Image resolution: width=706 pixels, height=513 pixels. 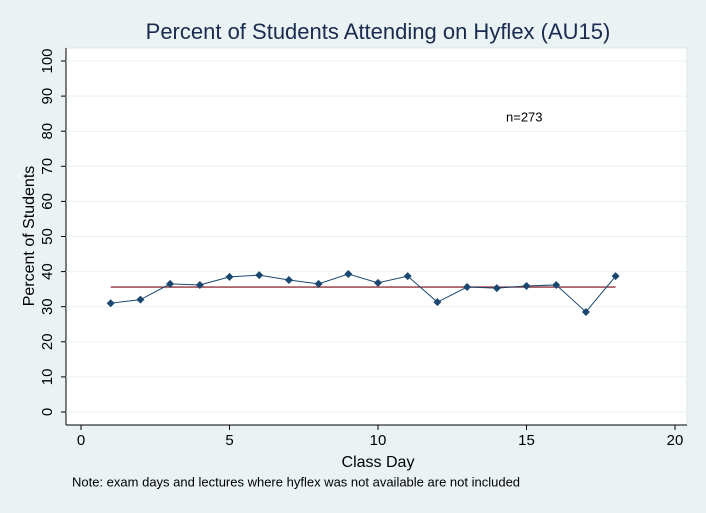 I want to click on y-tick-label: 100, so click(x=47, y=60).